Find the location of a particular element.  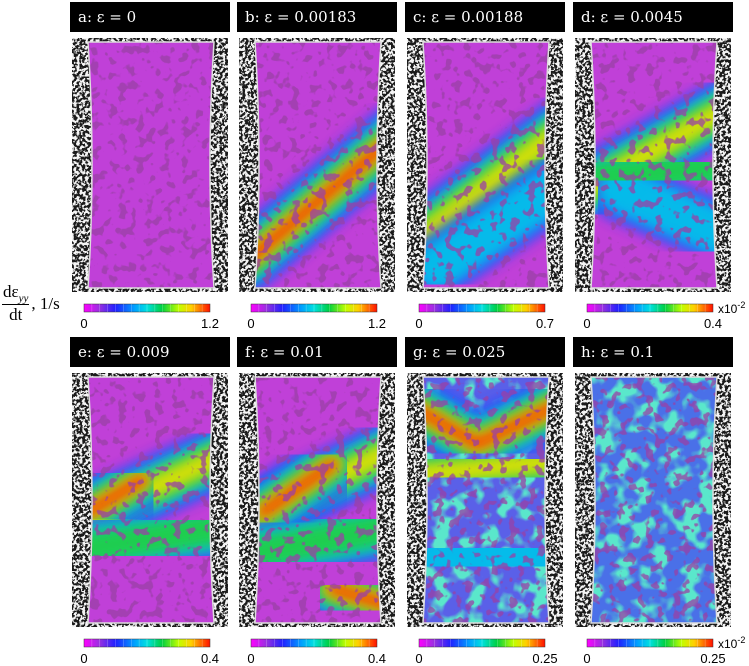

y-axis-label: dεyy dt , 1/s is located at coordinates (31, 303).